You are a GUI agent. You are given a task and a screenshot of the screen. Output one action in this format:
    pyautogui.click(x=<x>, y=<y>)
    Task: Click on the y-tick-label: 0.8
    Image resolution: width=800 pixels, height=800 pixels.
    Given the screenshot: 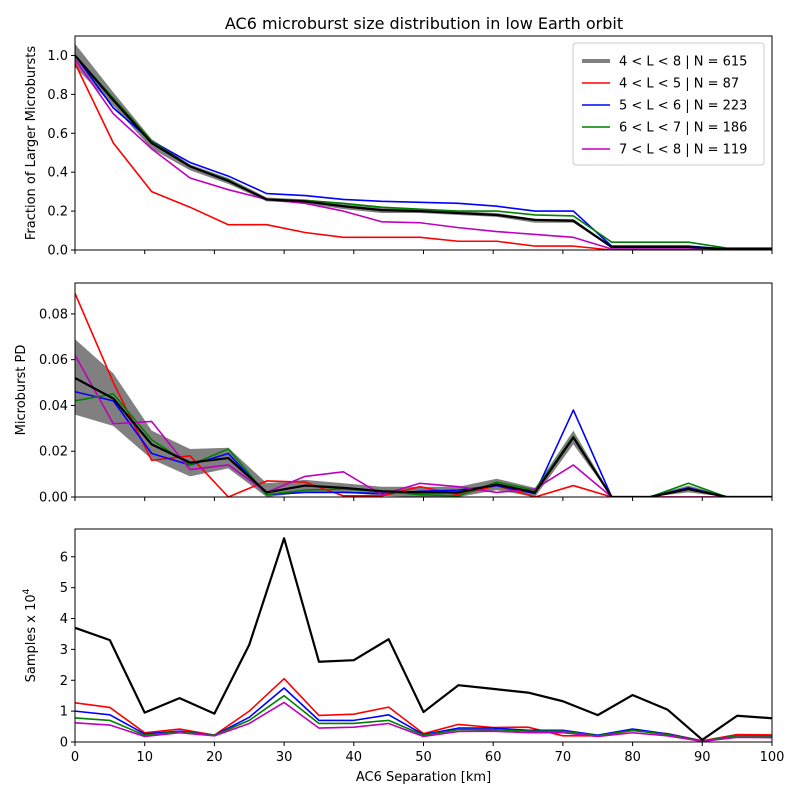 What is the action you would take?
    pyautogui.click(x=57, y=95)
    